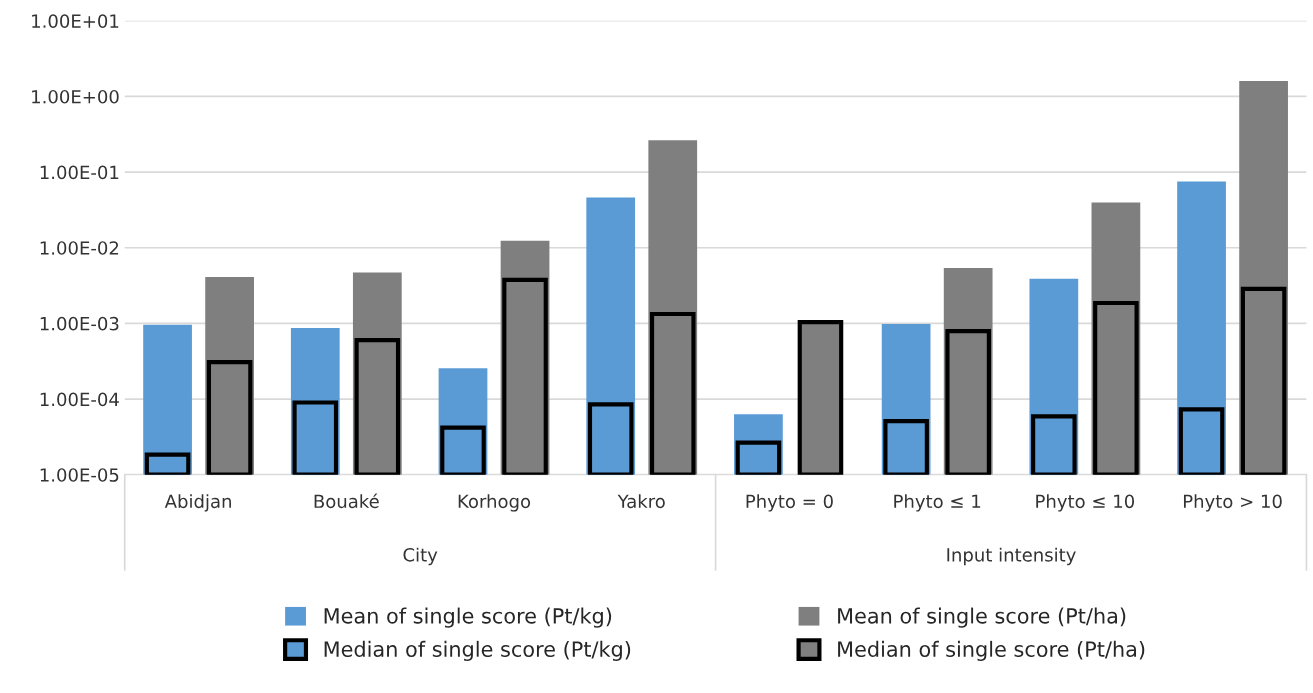  What do you see at coordinates (75, 21) in the screenshot?
I see `y-tick-label: 1.00E+01` at bounding box center [75, 21].